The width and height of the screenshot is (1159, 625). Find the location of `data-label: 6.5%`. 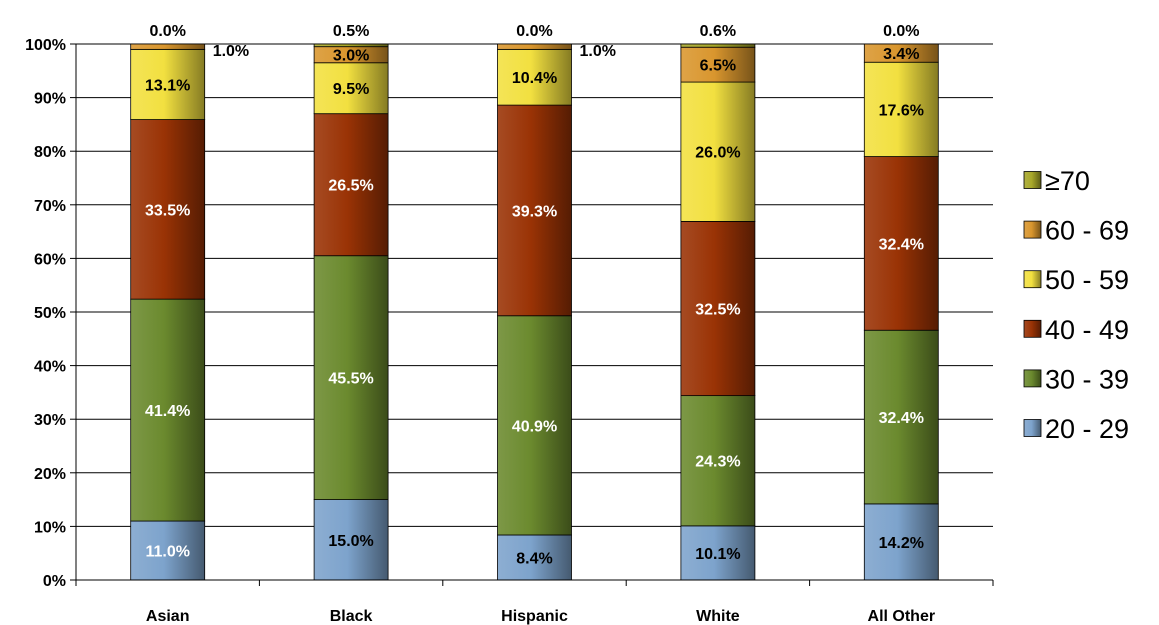

data-label: 6.5% is located at coordinates (718, 66).